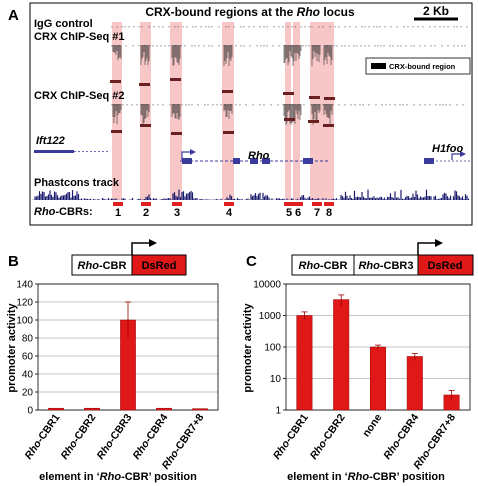  What do you see at coordinates (63, 24) in the screenshot?
I see `track-label-igg: IgG control` at bounding box center [63, 24].